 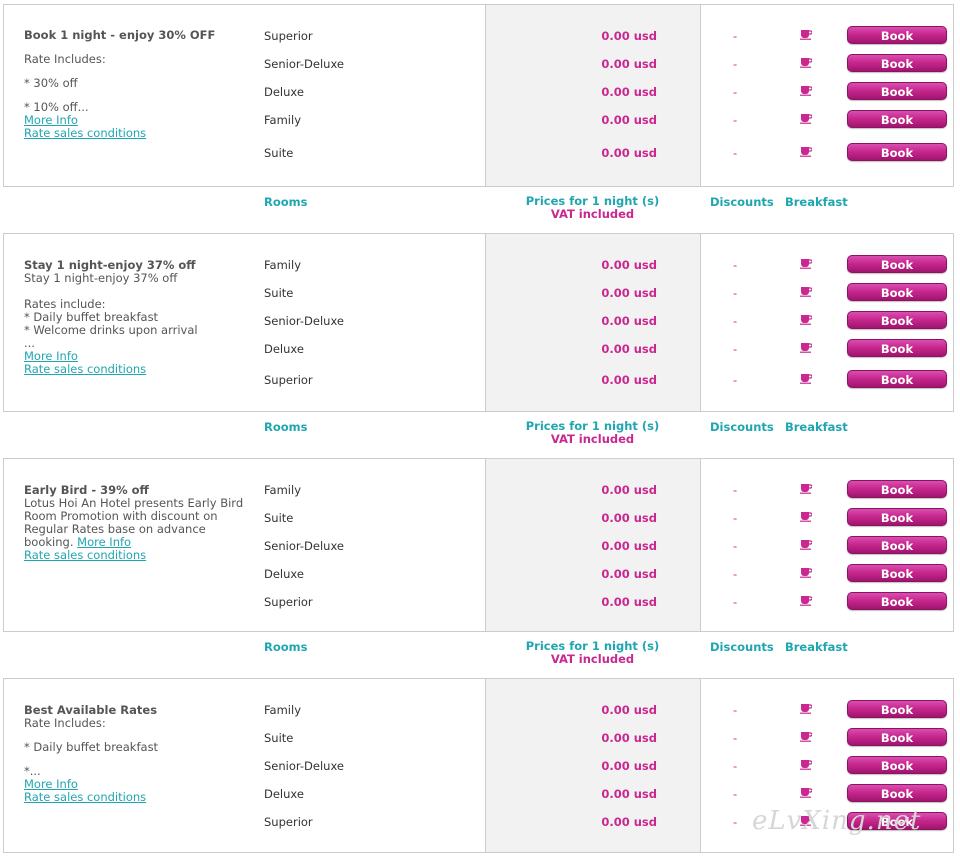 I want to click on rate-line: Rate Includes:, so click(x=65, y=723).